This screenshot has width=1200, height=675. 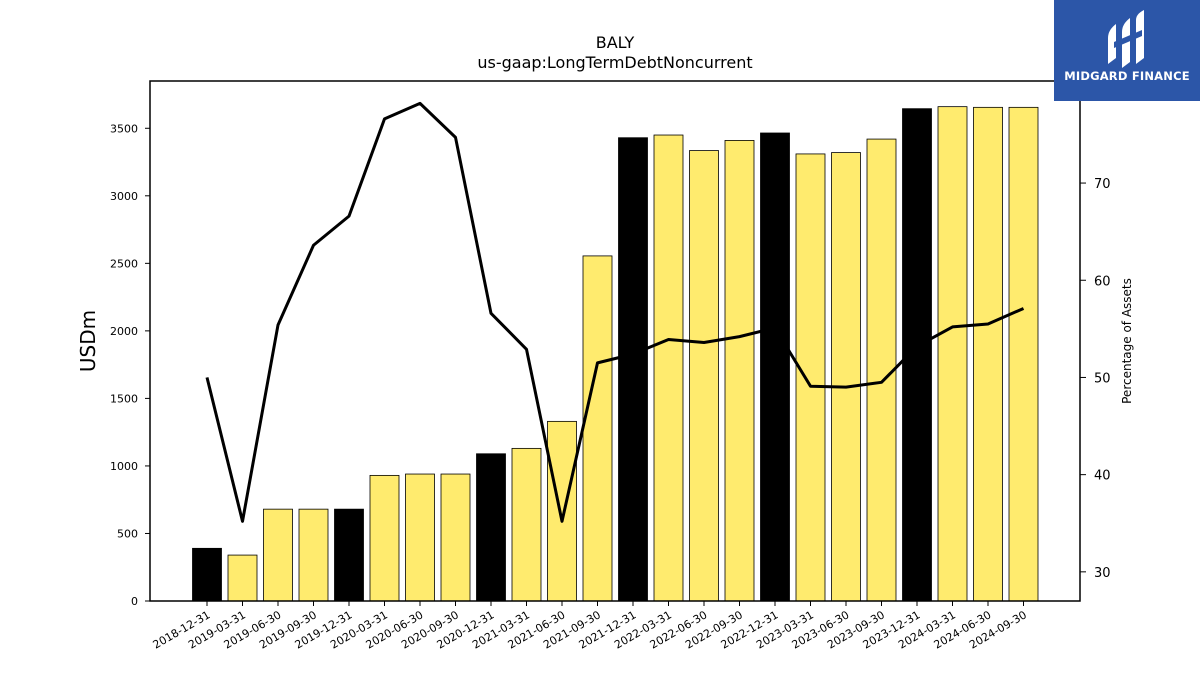 What do you see at coordinates (134, 601) in the screenshot?
I see `y-tick-label: 0` at bounding box center [134, 601].